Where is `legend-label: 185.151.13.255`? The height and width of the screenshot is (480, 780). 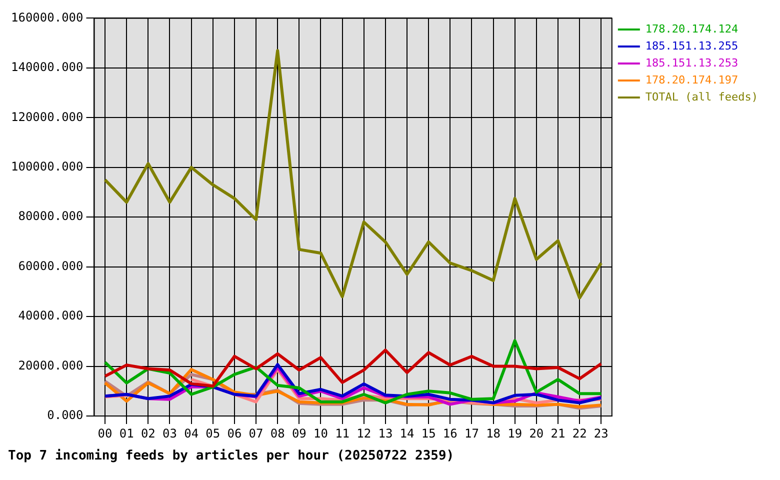 legend-label: 185.151.13.255 is located at coordinates (691, 45).